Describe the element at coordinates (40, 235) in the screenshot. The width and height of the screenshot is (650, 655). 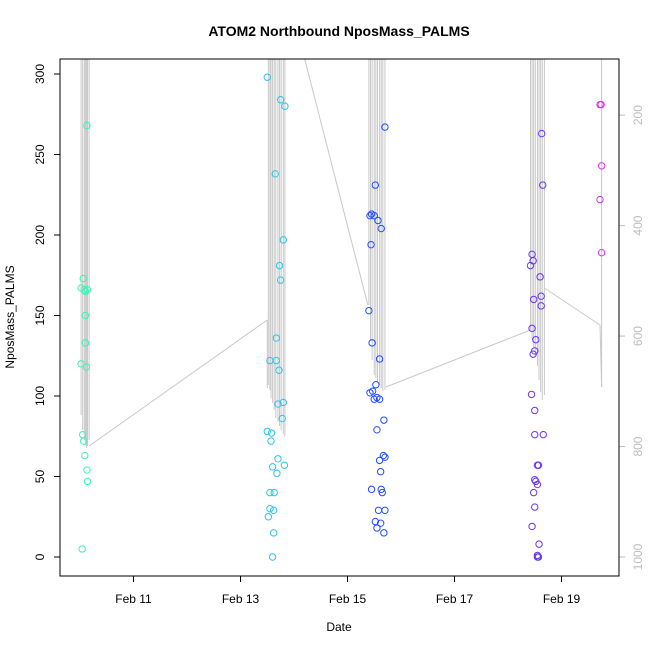
I see `y-tick-label: 200` at that location.